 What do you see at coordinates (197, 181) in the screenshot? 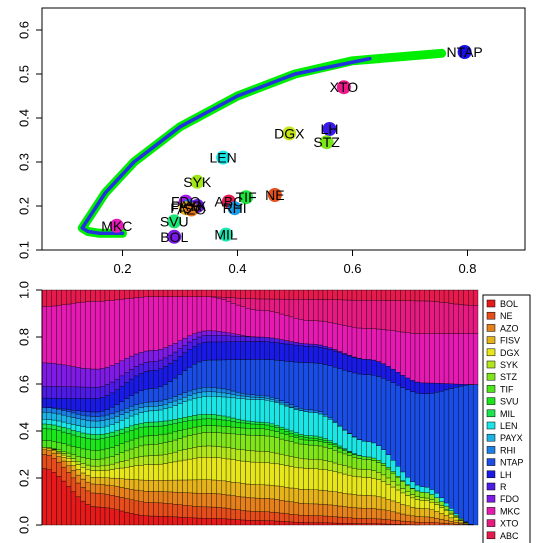
I see `data-point-syk` at bounding box center [197, 181].